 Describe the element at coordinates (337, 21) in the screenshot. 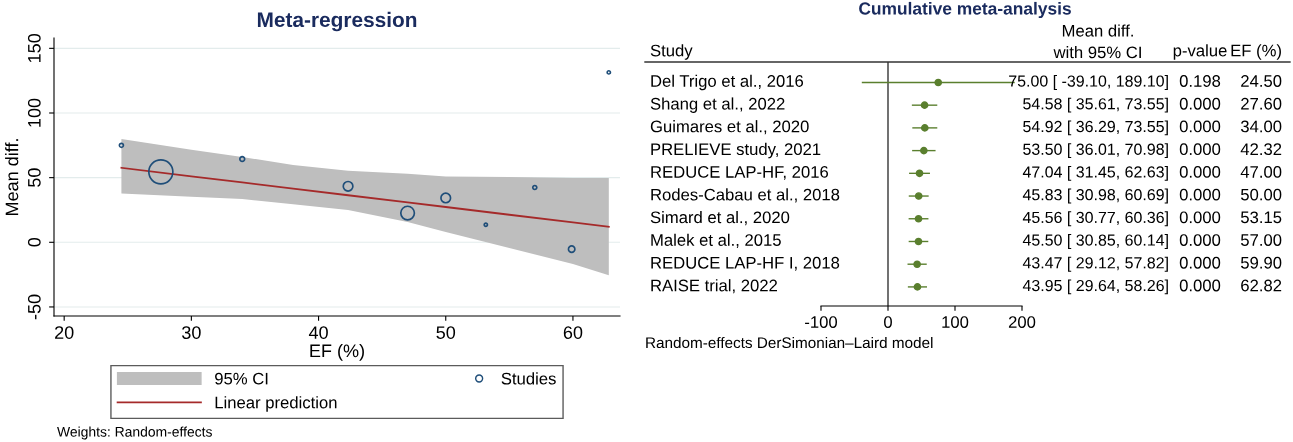

I see `chart-title: Meta-regression` at that location.